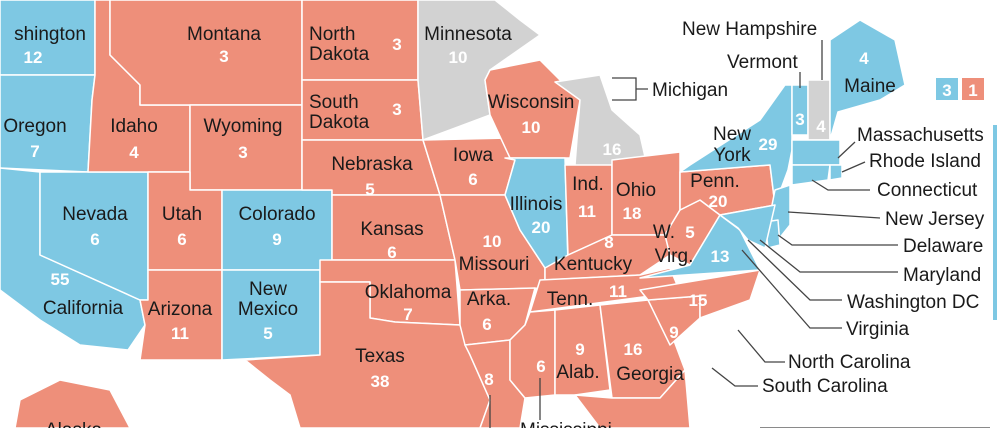 The width and height of the screenshot is (1000, 428). Describe the element at coordinates (605, 290) in the screenshot. I see `tennessee-shape` at that location.